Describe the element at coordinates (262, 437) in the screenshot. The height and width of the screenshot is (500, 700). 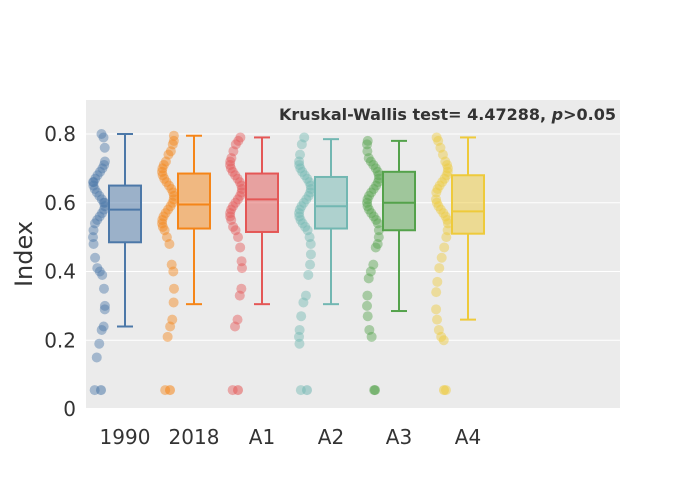
I see `x-tick-label: A1` at that location.